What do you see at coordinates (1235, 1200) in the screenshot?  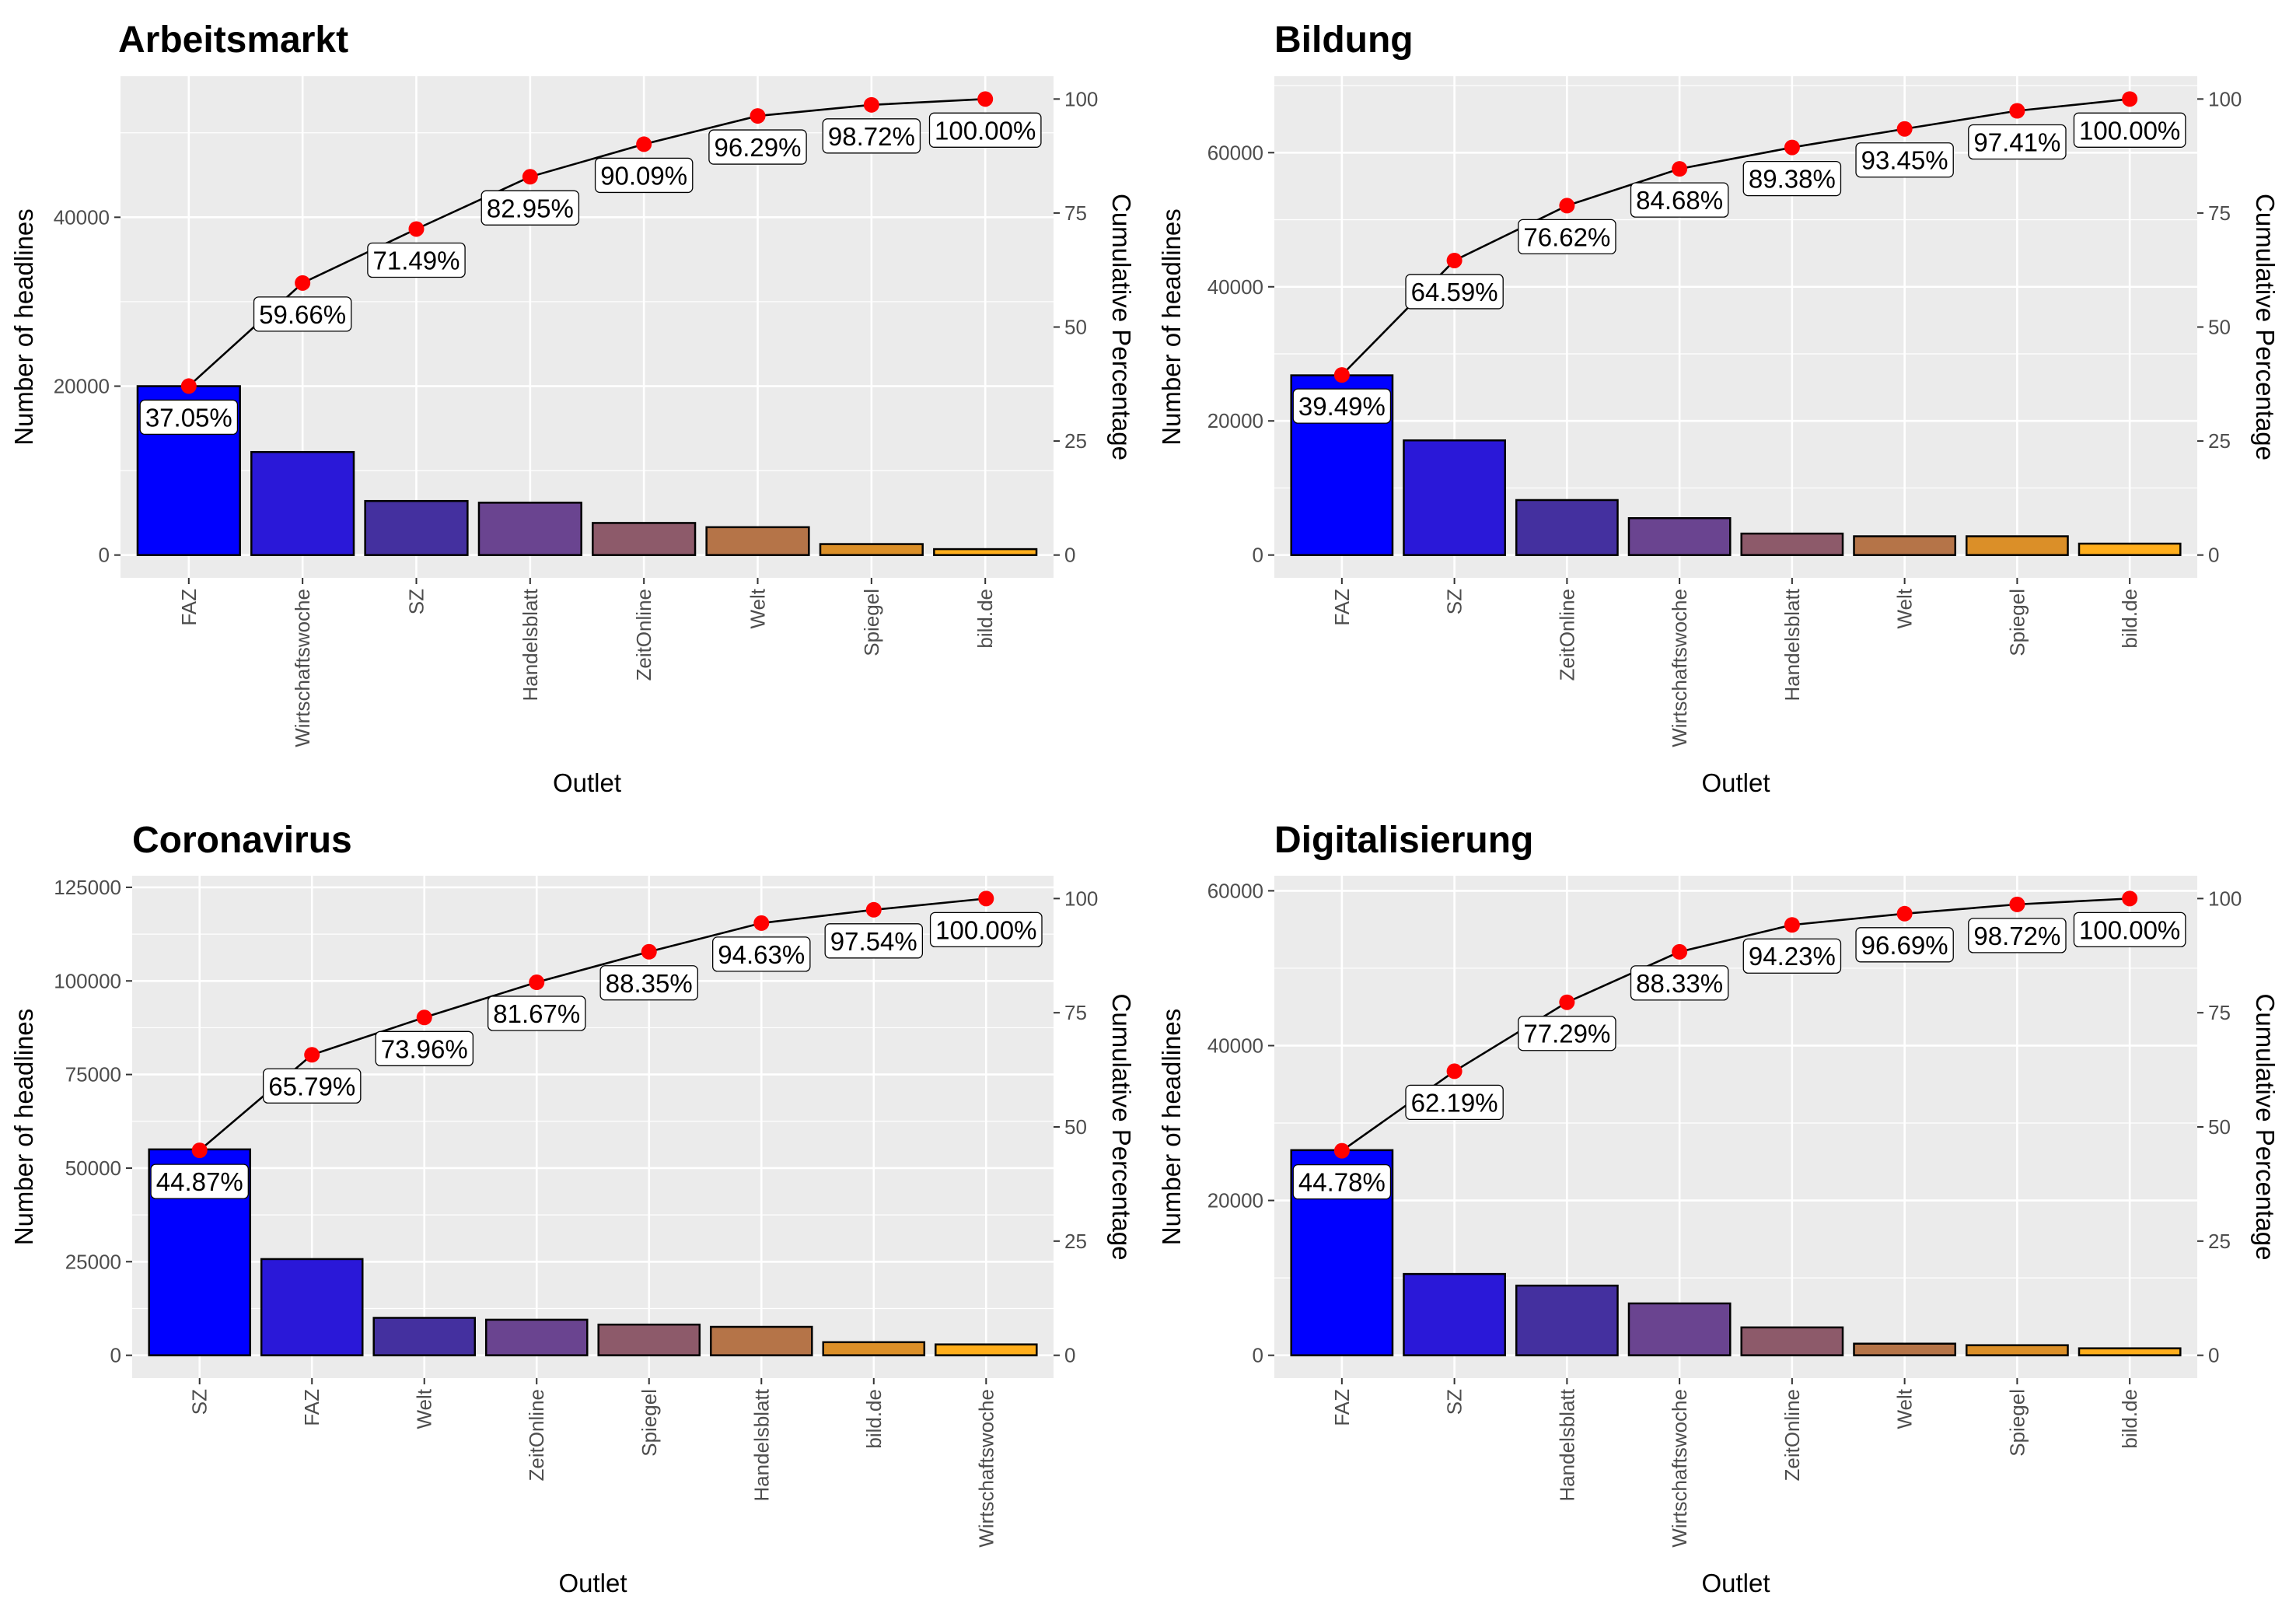 I see `y-tick-label: 20000` at bounding box center [1235, 1200].